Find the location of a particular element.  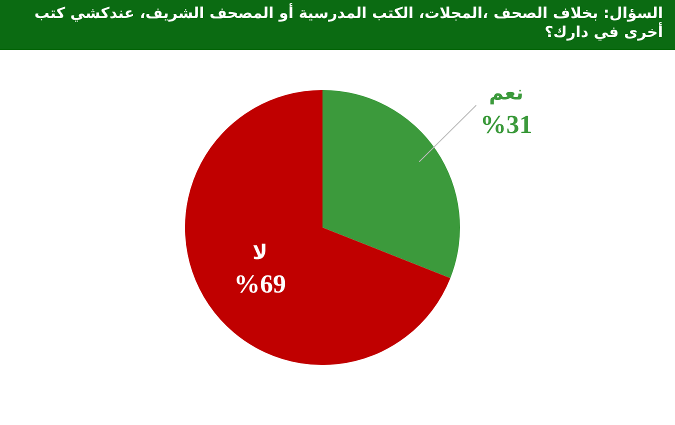

slice-label: نعم is located at coordinates (506, 92).